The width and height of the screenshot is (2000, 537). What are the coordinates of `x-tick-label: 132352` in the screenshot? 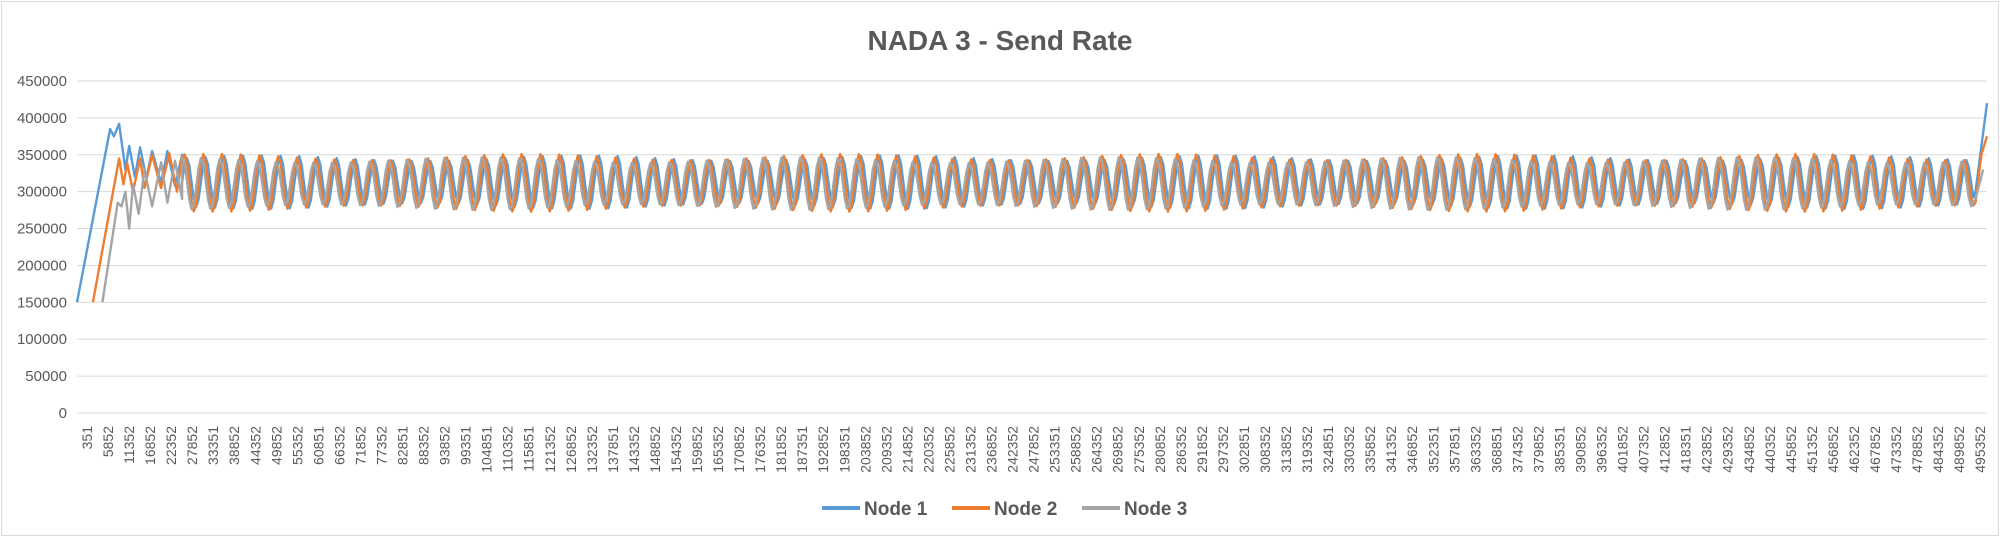 It's located at (592, 449).